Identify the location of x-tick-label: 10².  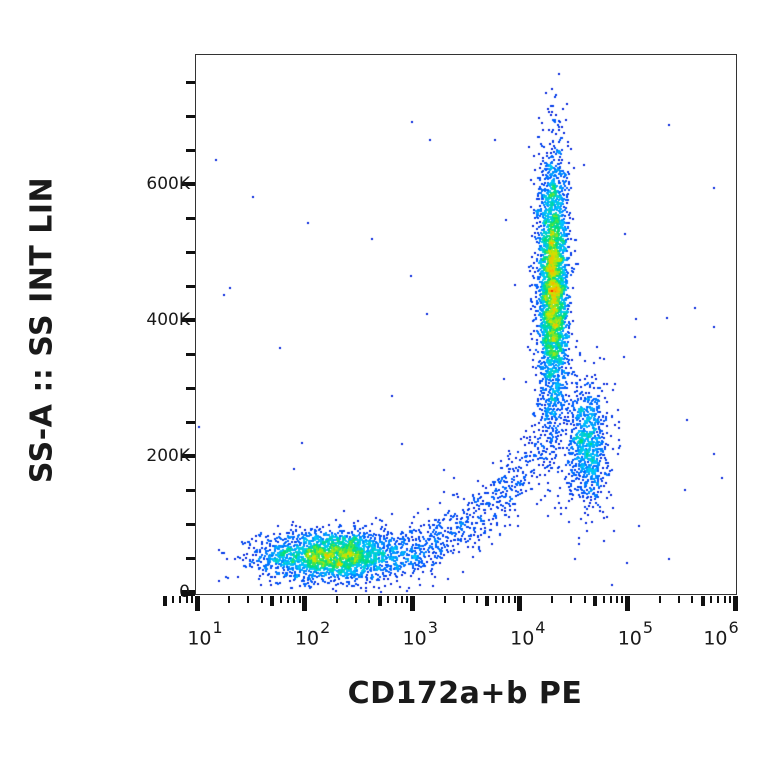
(312, 634).